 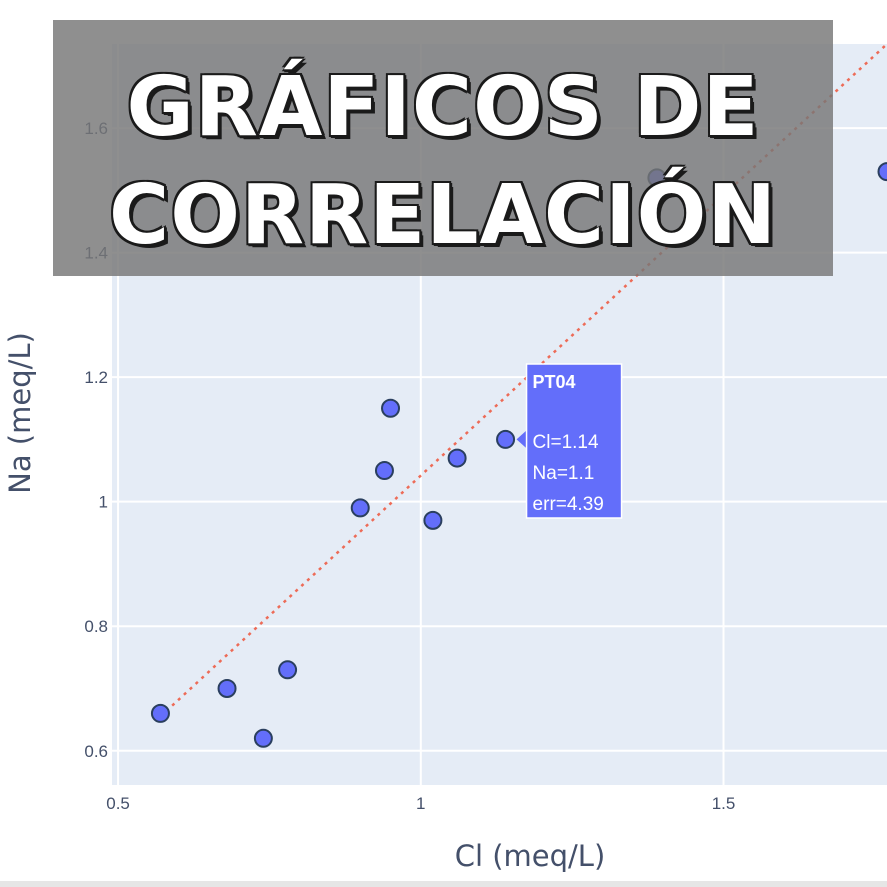 I want to click on y-tick-label: 1.2, so click(x=96, y=377).